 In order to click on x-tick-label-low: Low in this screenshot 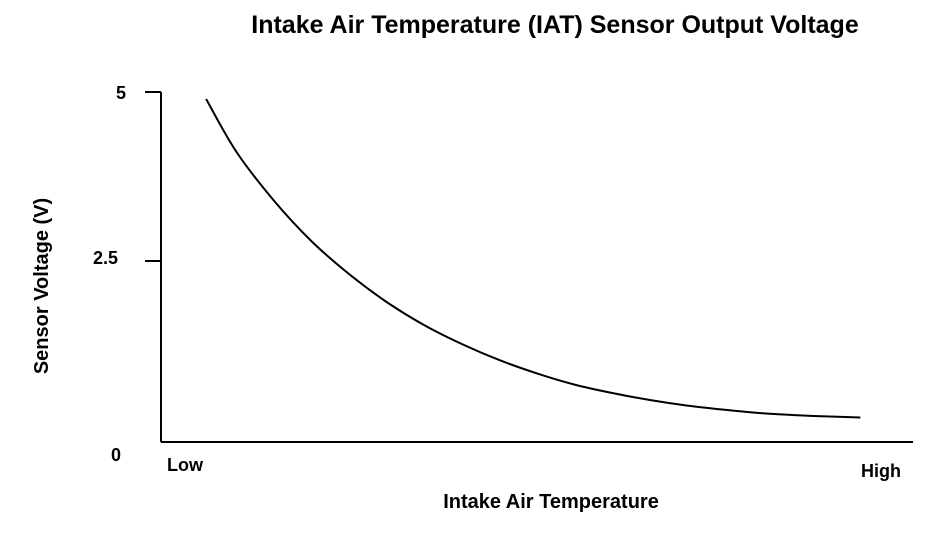, I will do `click(185, 465)`.